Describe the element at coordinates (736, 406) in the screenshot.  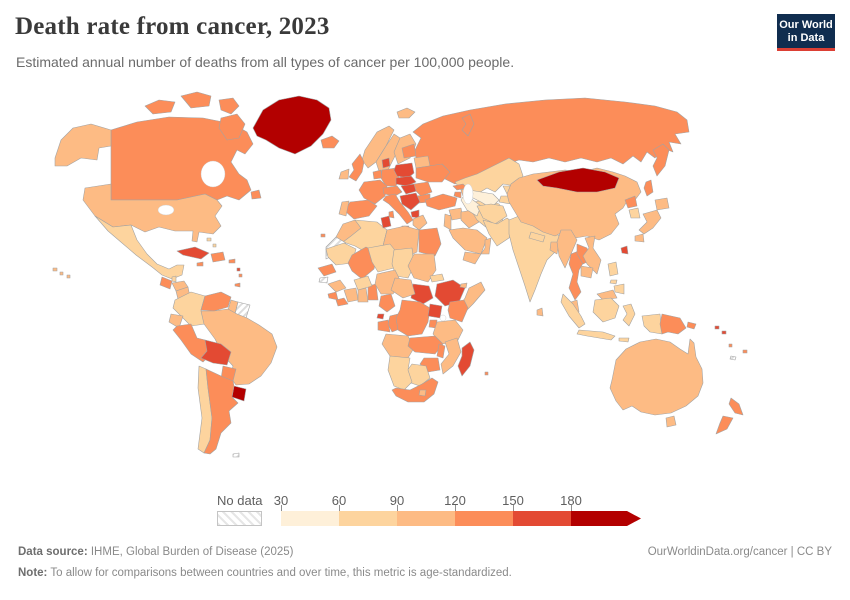
I see `country-new-zealand-north` at that location.